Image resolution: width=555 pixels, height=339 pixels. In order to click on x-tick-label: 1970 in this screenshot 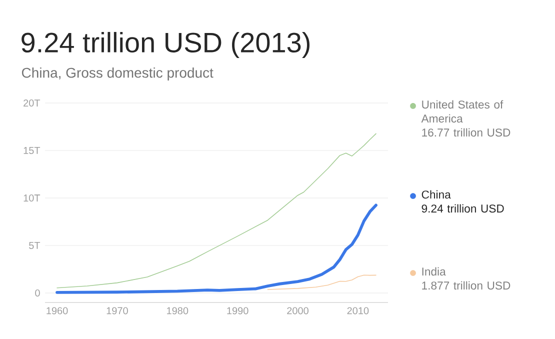, I will do `click(117, 310)`.